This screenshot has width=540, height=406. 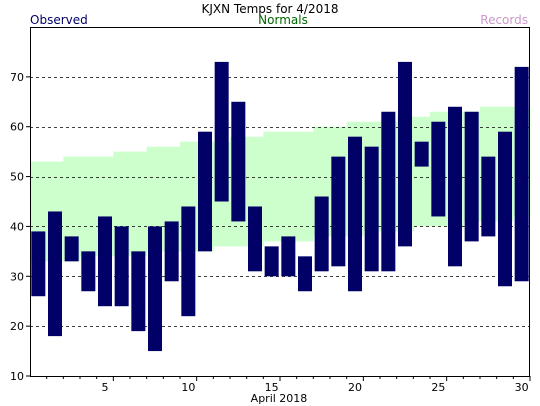 I want to click on x-tick-label-20: 20, so click(x=355, y=387).